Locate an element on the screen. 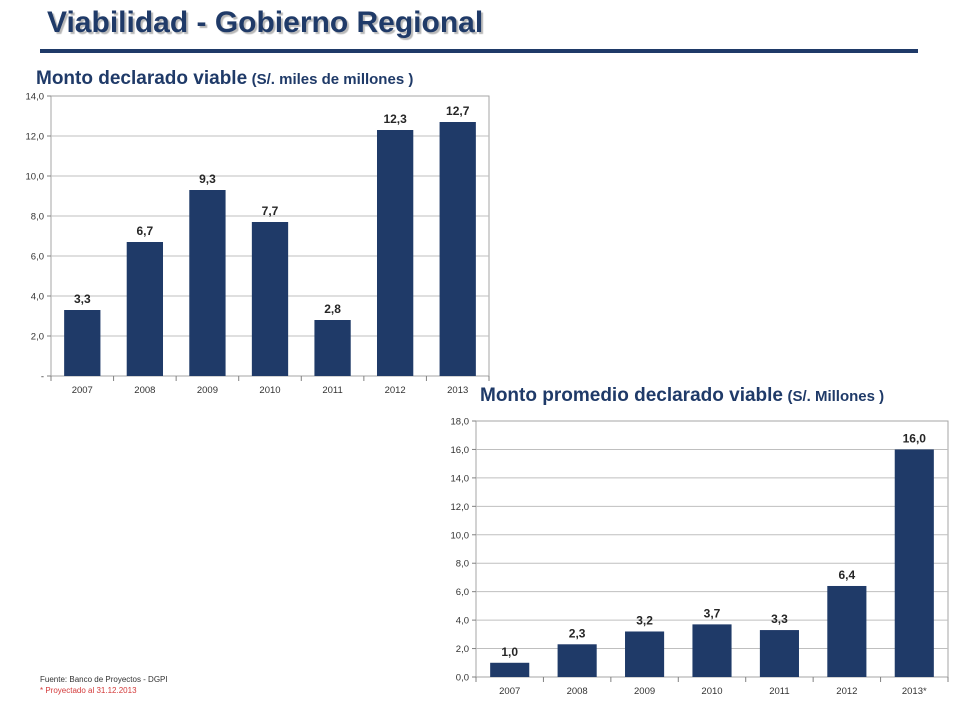 This screenshot has height=720, width=960. chart-1-y-tick-label: 4,0 is located at coordinates (37, 297).